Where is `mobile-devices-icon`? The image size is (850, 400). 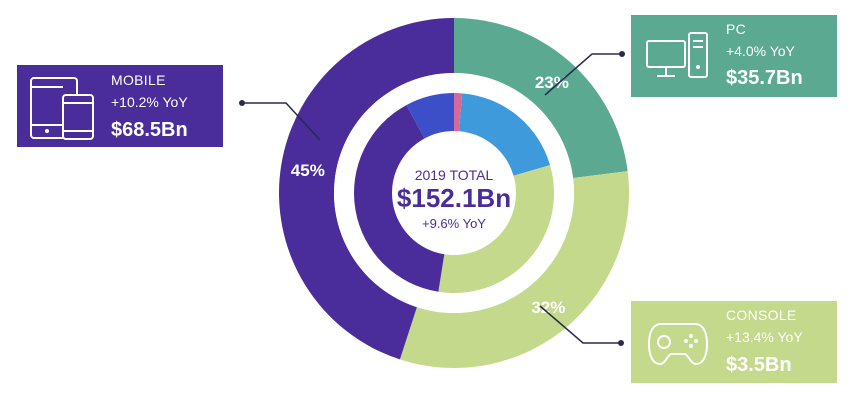
mobile-devices-icon is located at coordinates (62, 108).